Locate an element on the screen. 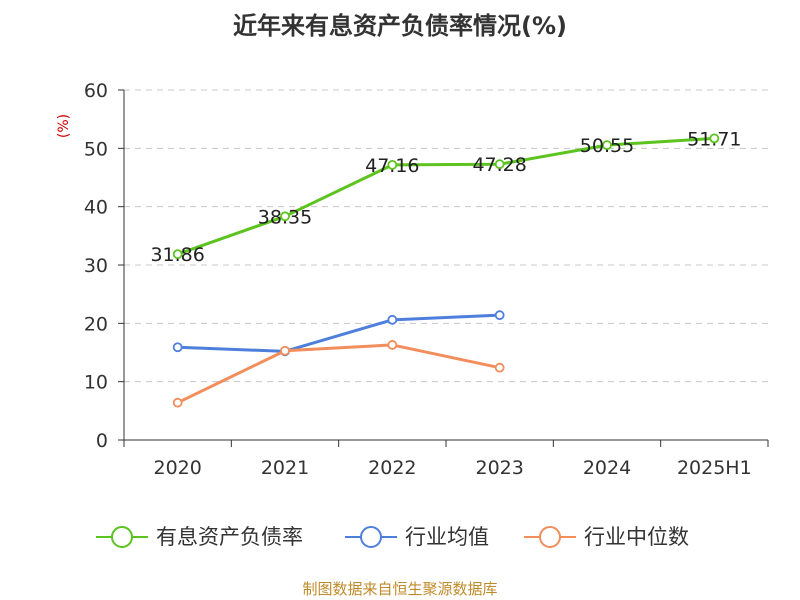  legend-label: 有息资产负债率 is located at coordinates (229, 537).